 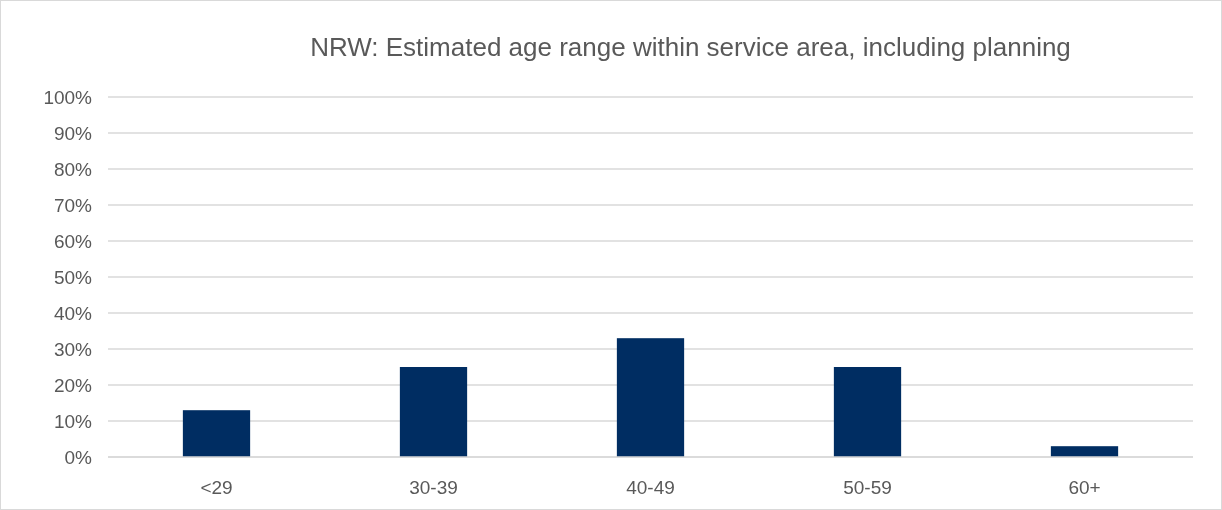 I want to click on y-tick-label: 70%, so click(x=73, y=205).